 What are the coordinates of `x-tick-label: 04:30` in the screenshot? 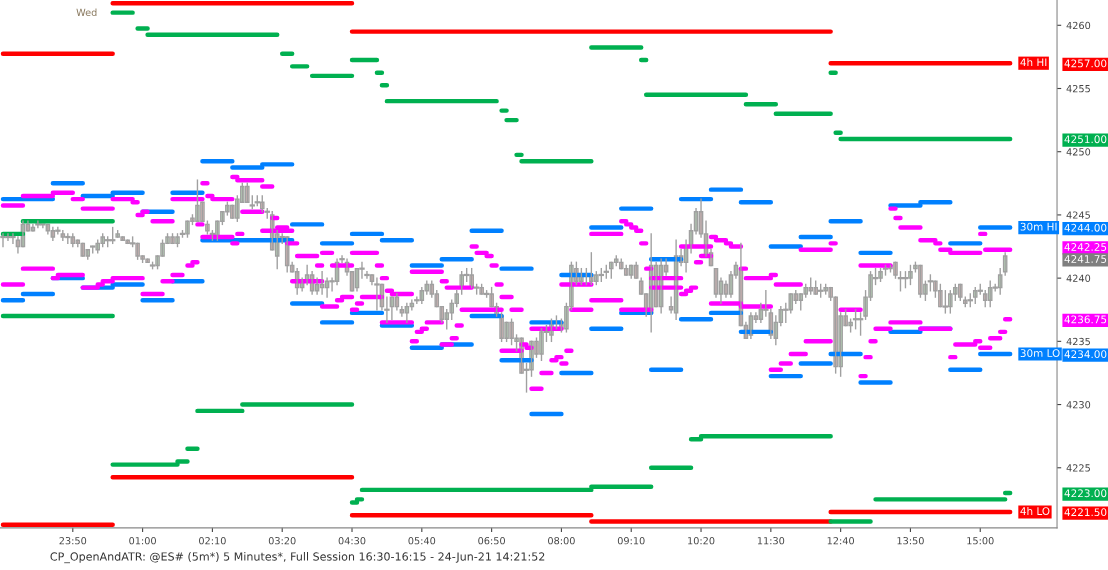 It's located at (352, 541).